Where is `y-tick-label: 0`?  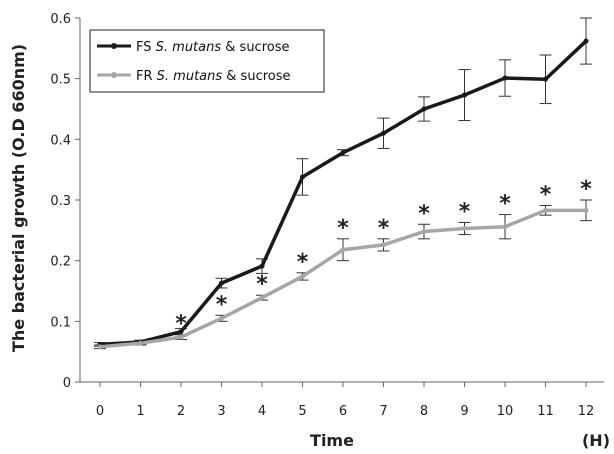 y-tick-label: 0 is located at coordinates (67, 383).